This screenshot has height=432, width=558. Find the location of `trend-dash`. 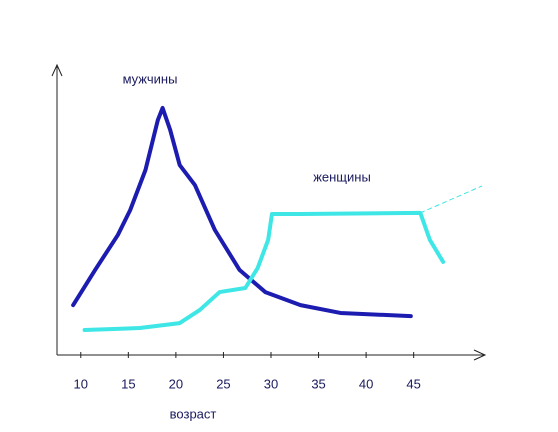

trend-dash is located at coordinates (451, 199).